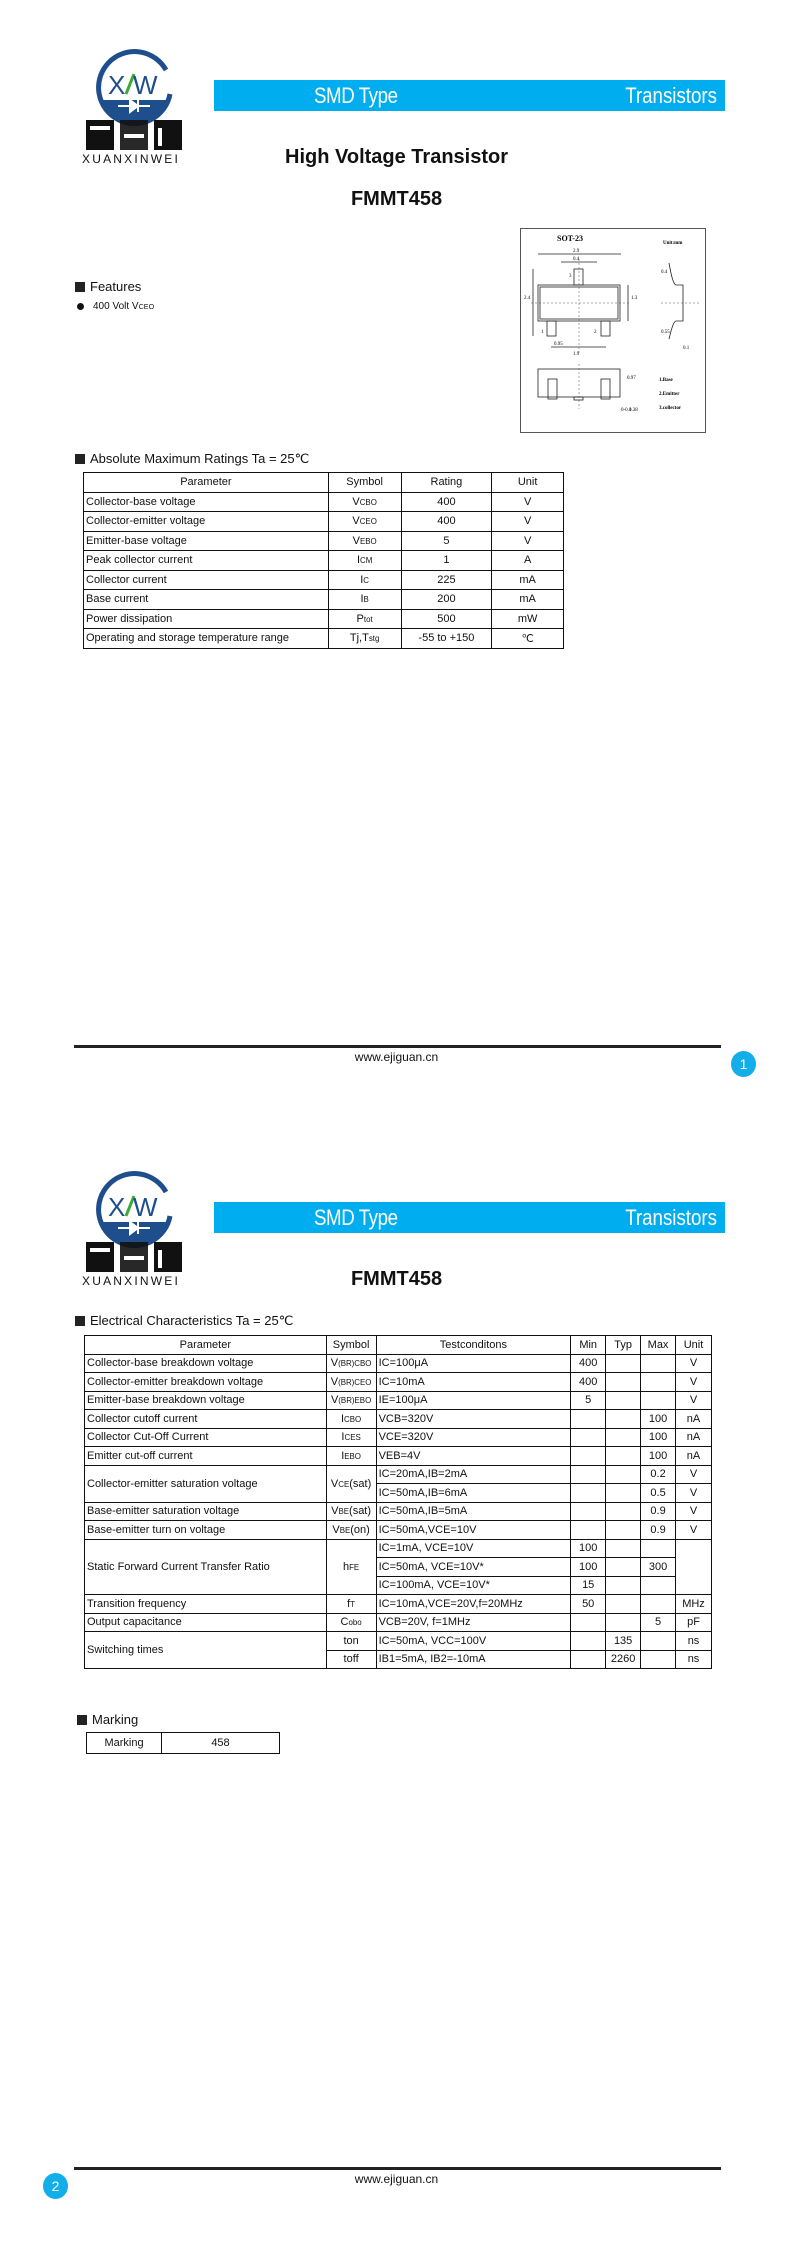  Describe the element at coordinates (364, 540) in the screenshot. I see `symbol-cell: VEBO` at that location.